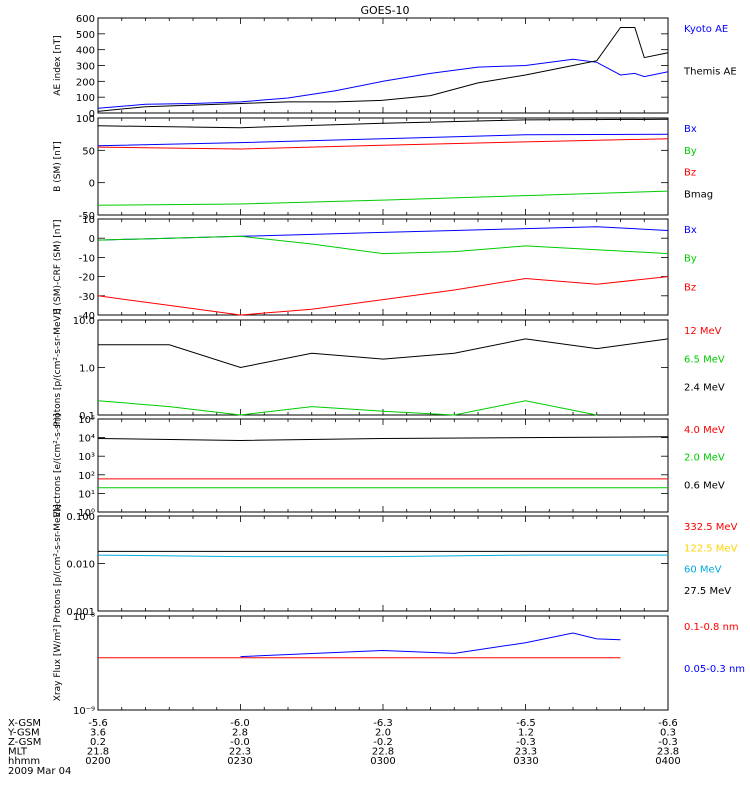 The height and width of the screenshot is (800, 750). Describe the element at coordinates (85, 67) in the screenshot. I see `y-tick-label: 300` at that location.